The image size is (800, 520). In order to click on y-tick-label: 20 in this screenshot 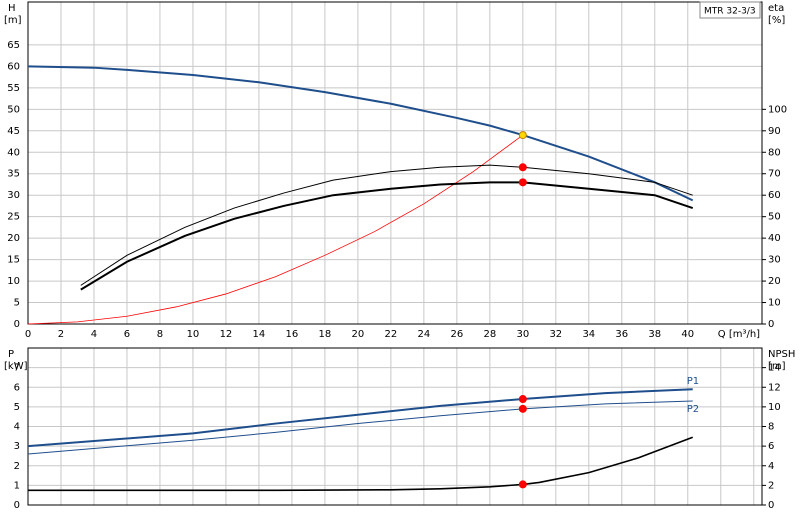, I will do `click(13, 238)`.